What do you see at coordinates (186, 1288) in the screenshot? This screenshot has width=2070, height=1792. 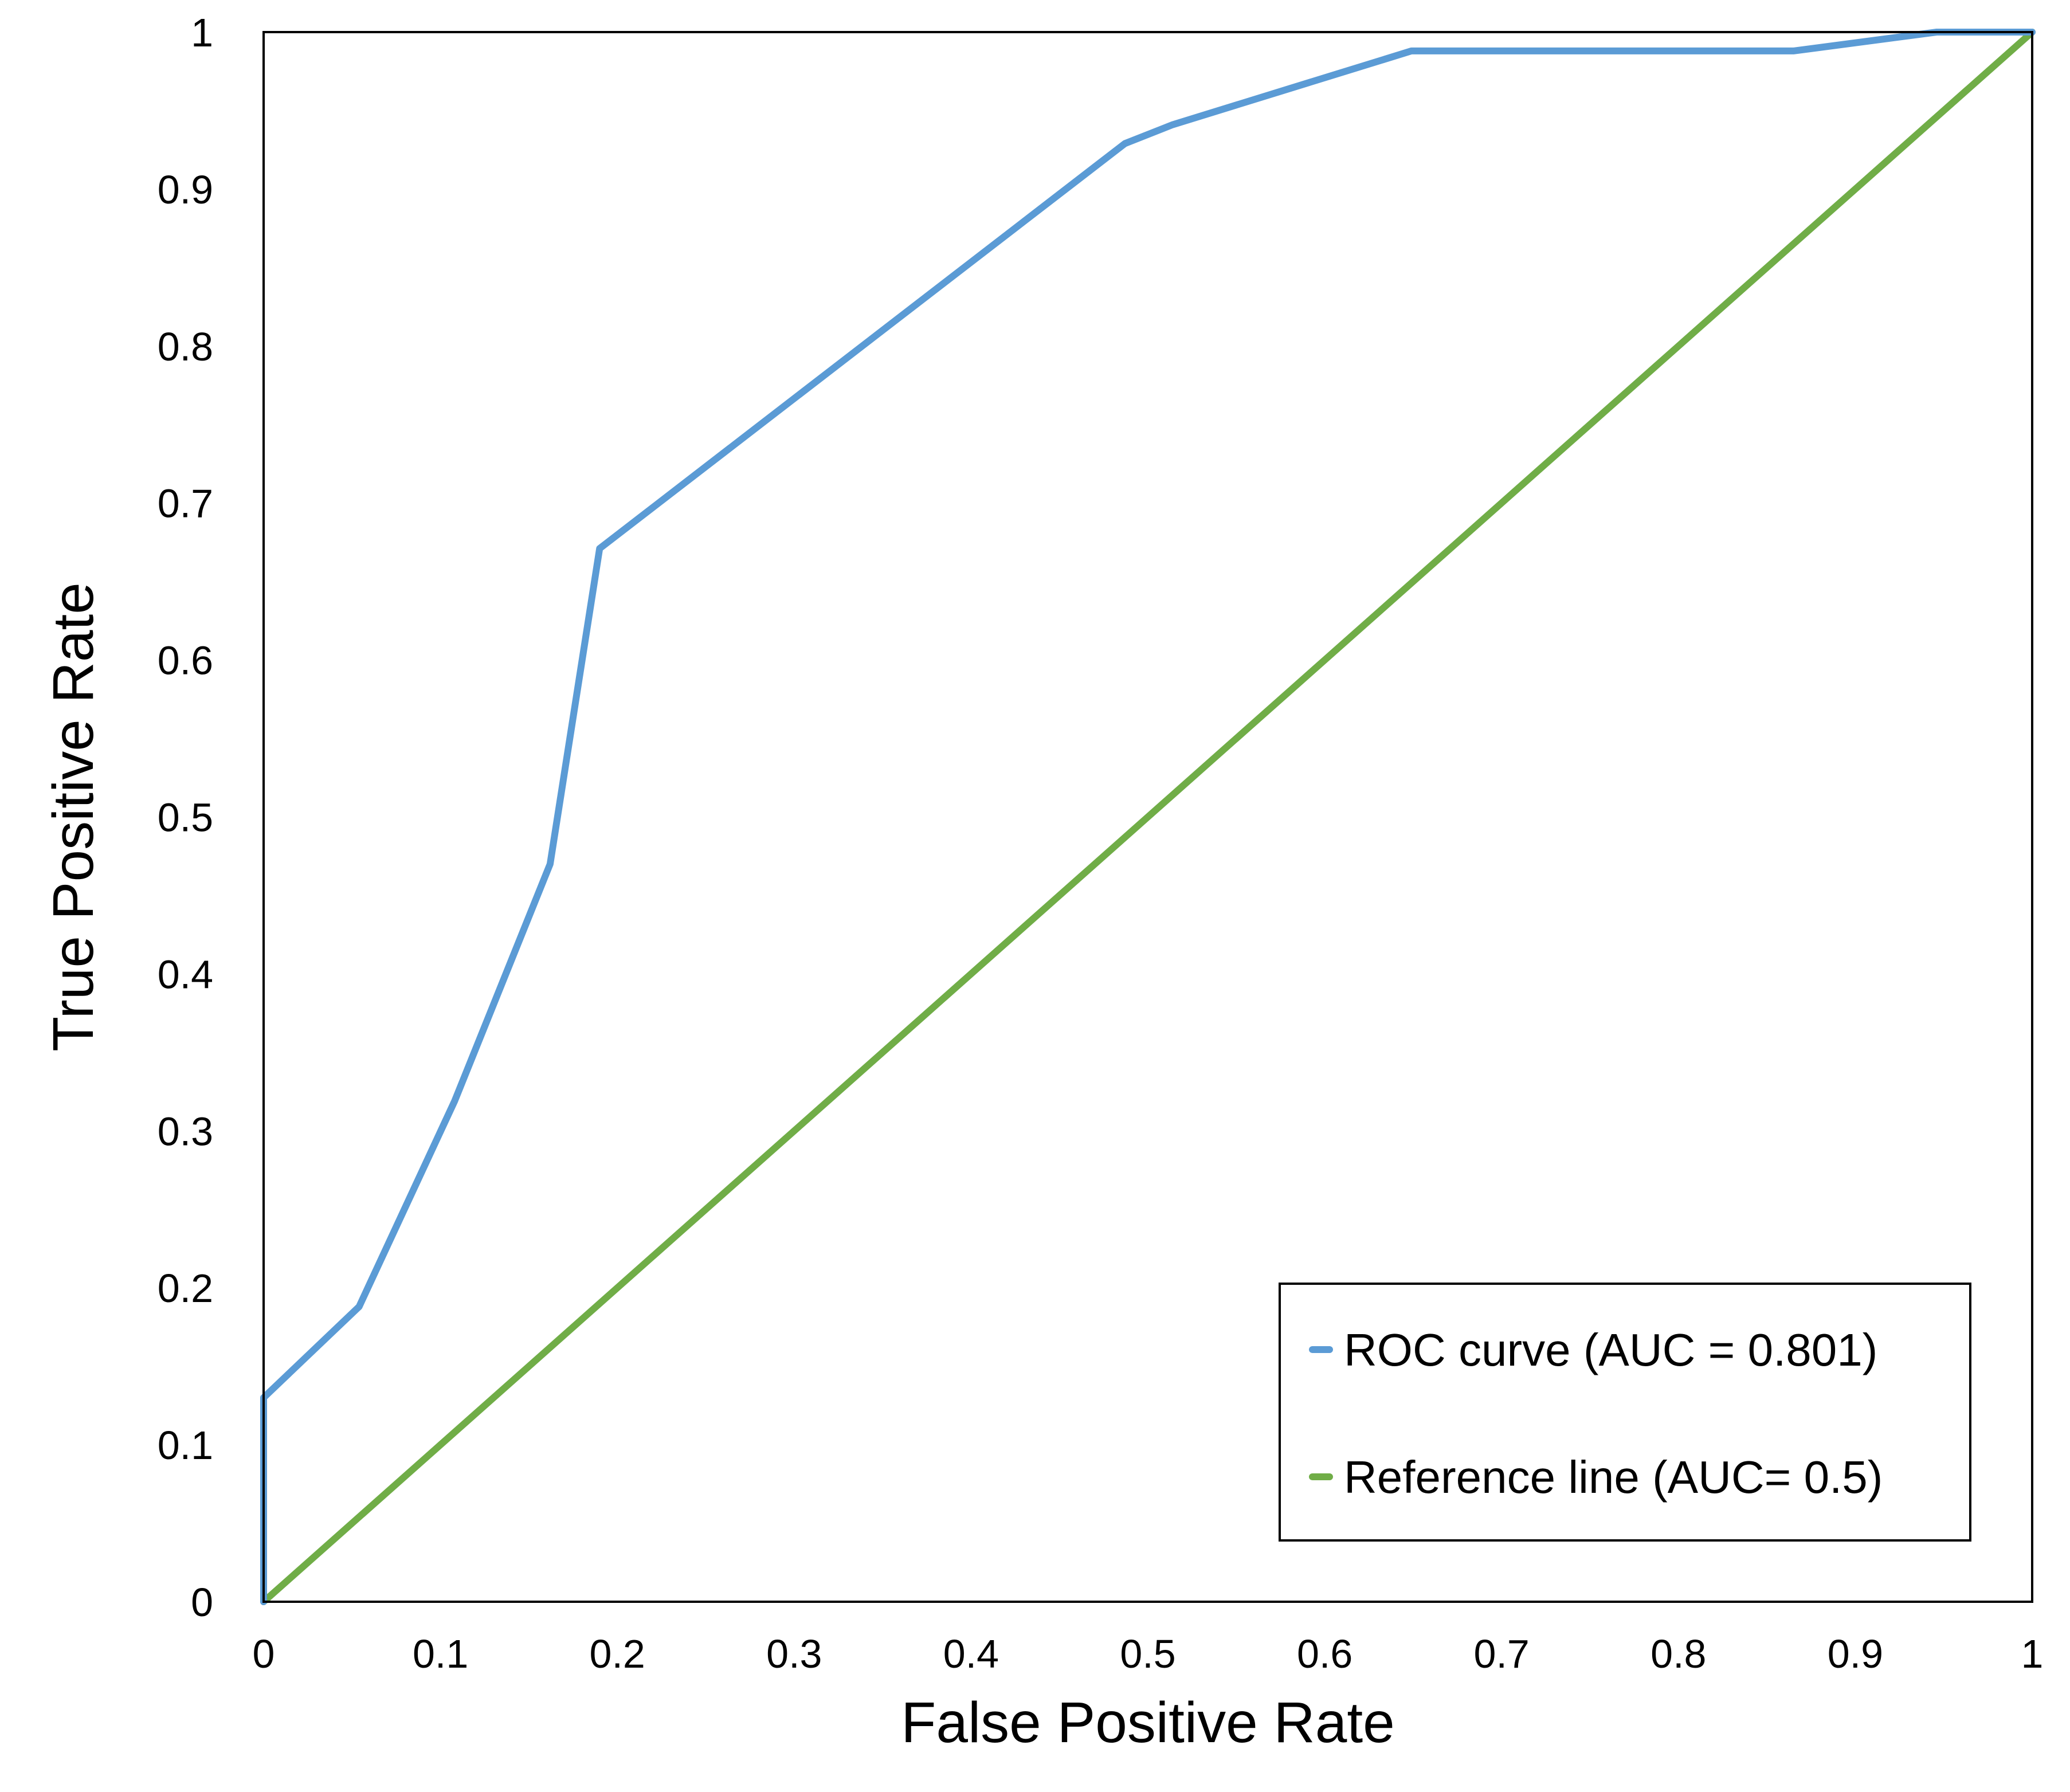 I see `y-tick-label: 0.2` at bounding box center [186, 1288].